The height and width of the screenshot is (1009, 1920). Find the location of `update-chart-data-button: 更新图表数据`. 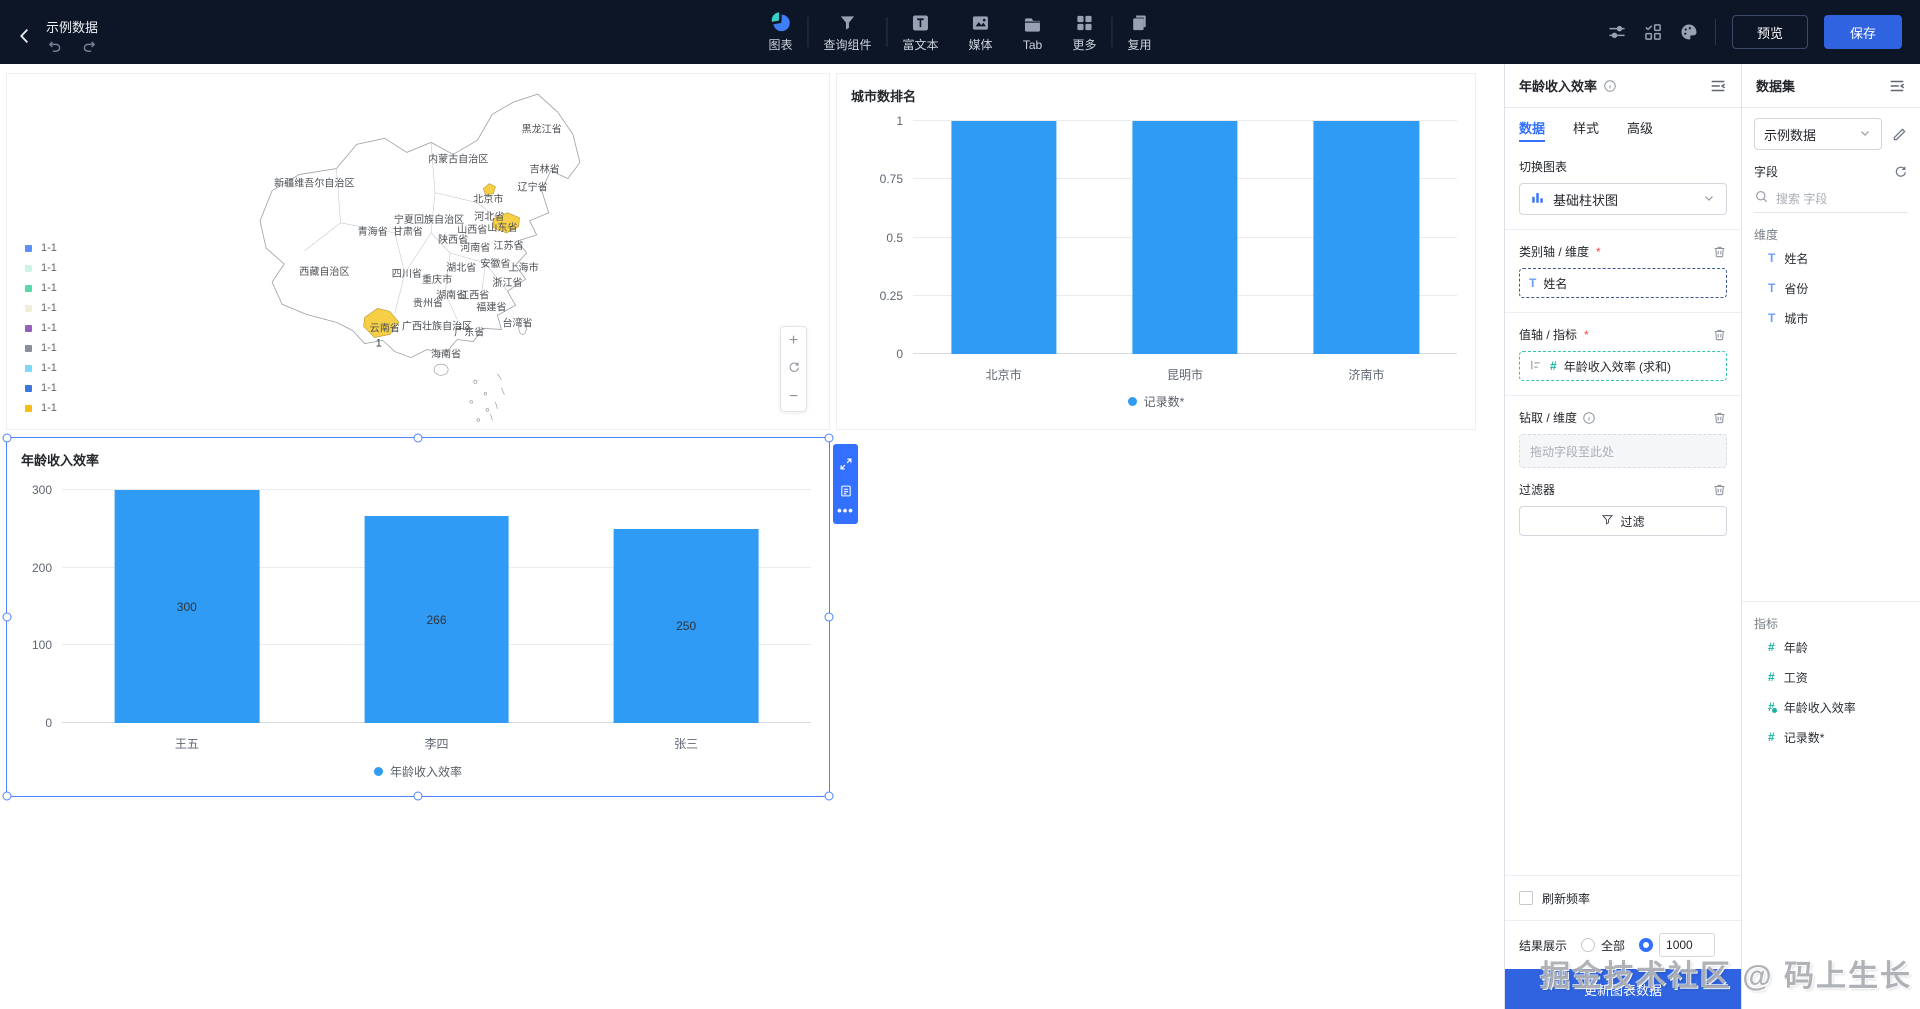

update-chart-data-button: 更新图表数据 is located at coordinates (1623, 989).